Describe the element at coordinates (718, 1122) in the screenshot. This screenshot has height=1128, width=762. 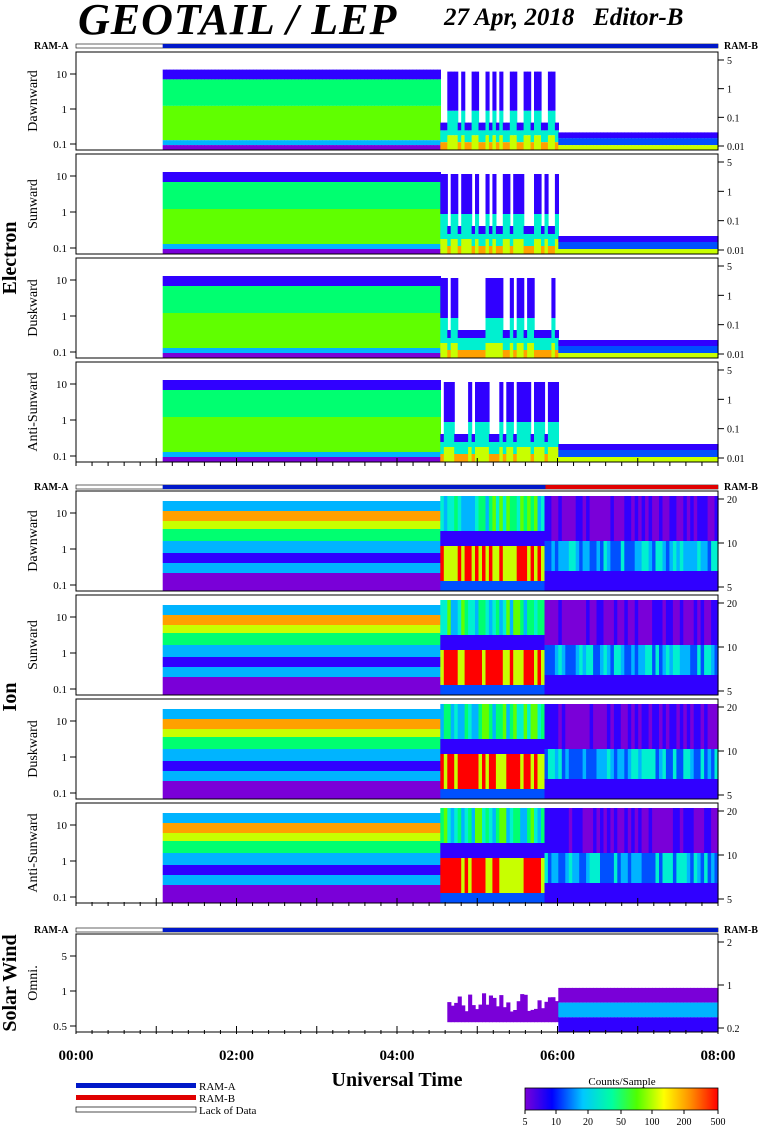
I see `colorbar-tick-label: 500` at that location.